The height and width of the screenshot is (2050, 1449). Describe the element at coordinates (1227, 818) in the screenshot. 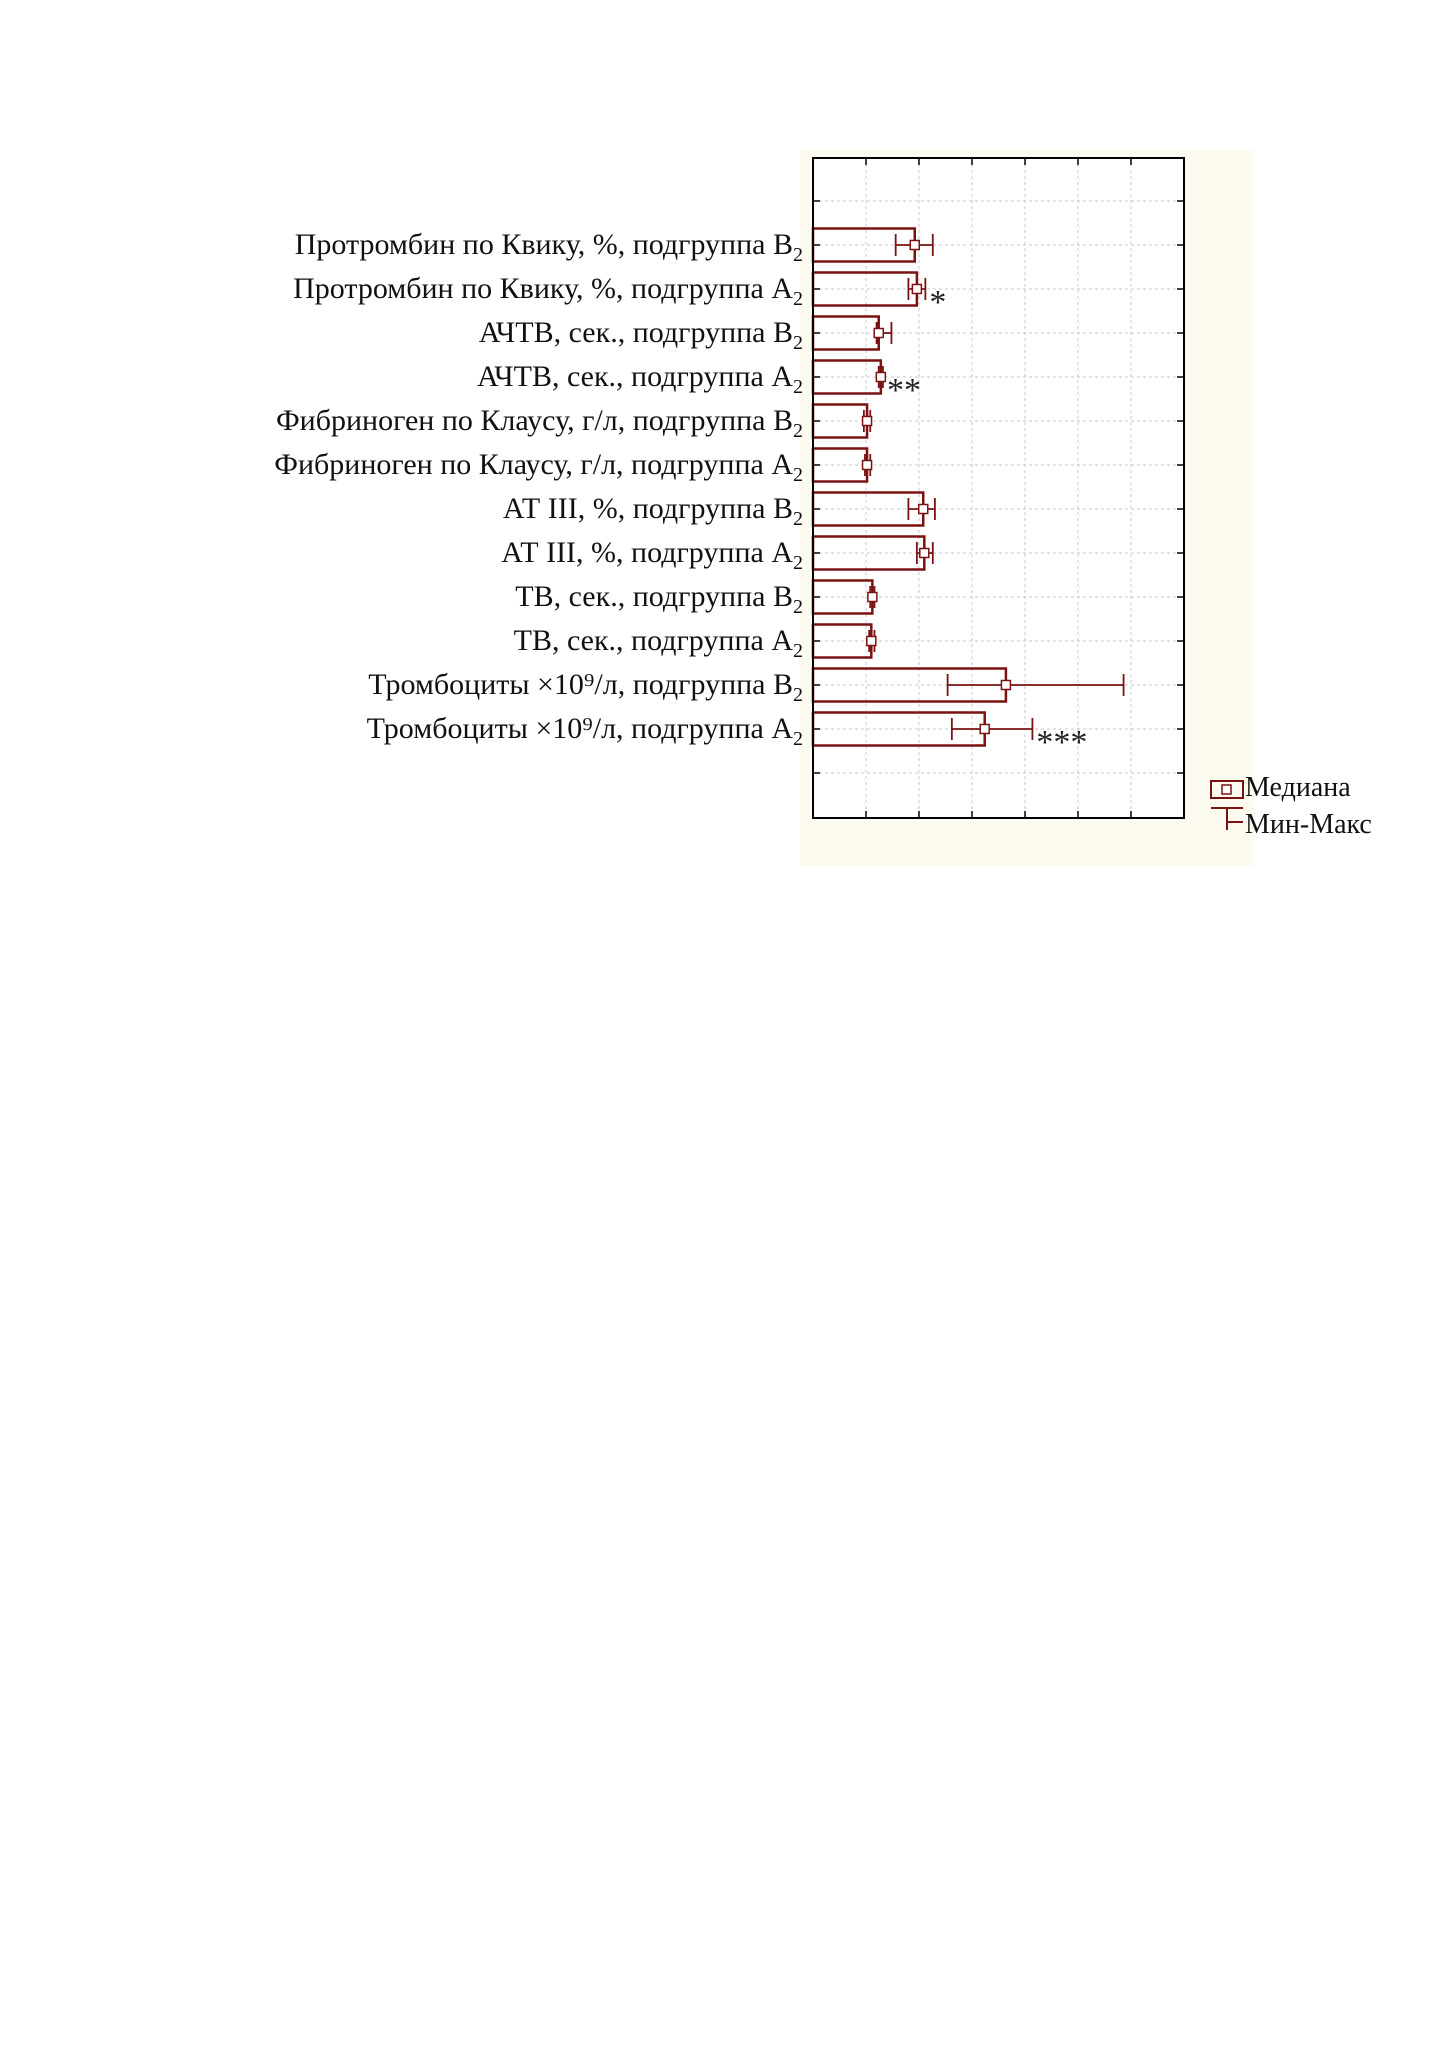

I see `min-max-whisker-icon` at that location.